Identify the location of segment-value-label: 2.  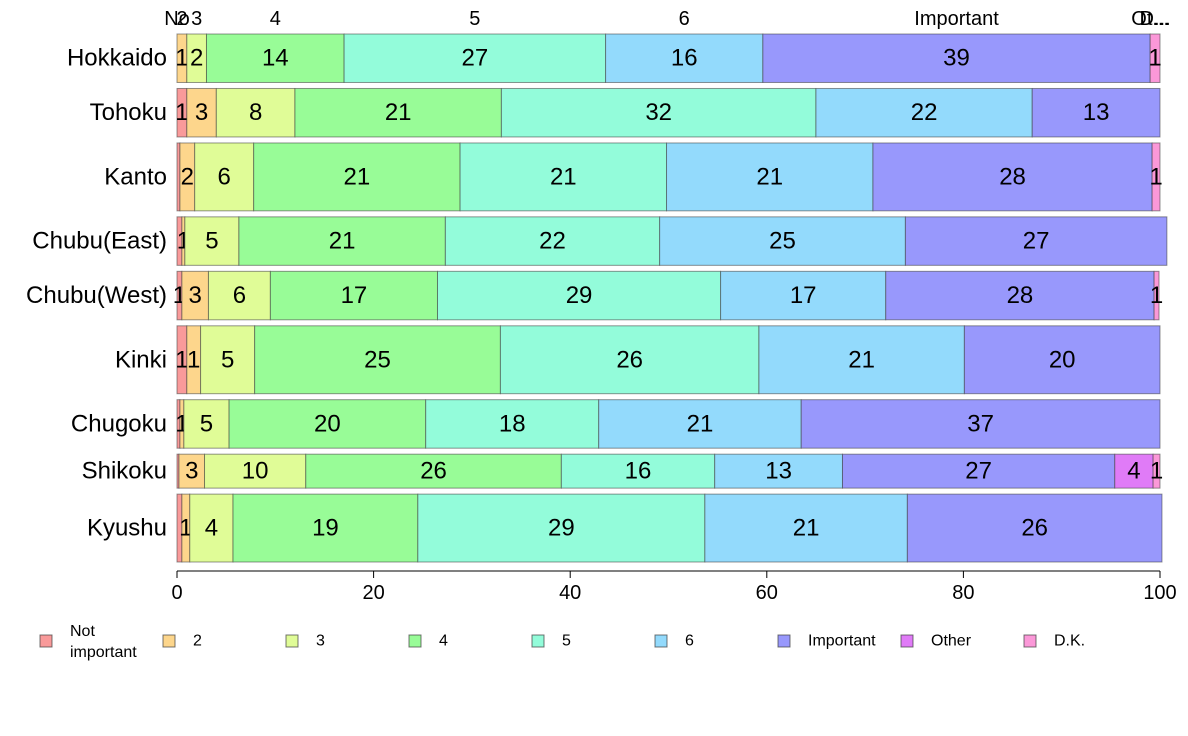
(196, 58).